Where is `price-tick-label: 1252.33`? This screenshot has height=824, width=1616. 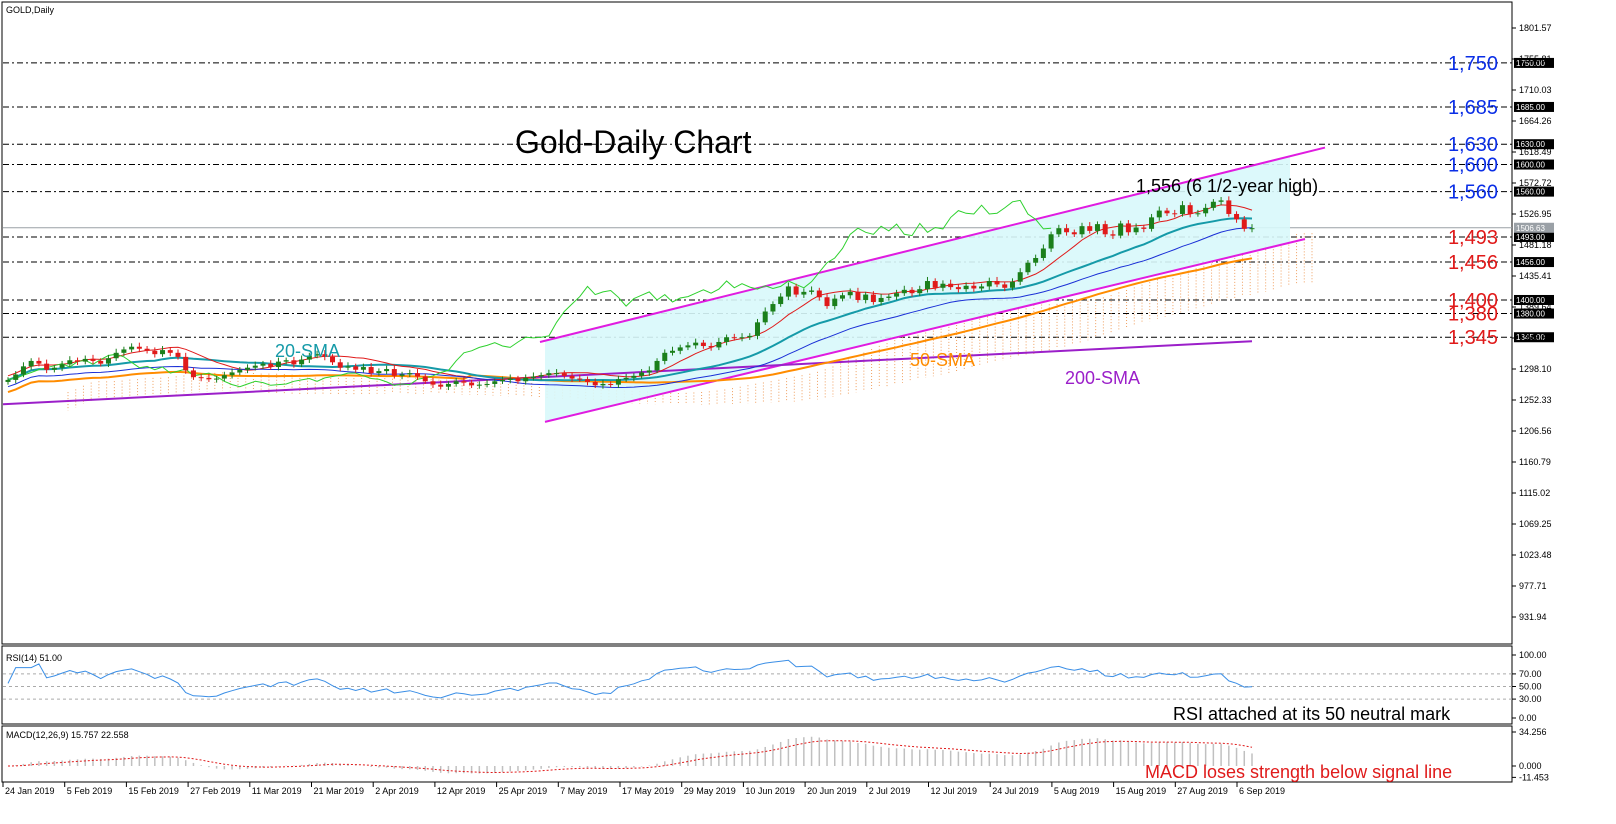 price-tick-label: 1252.33 is located at coordinates (1535, 400).